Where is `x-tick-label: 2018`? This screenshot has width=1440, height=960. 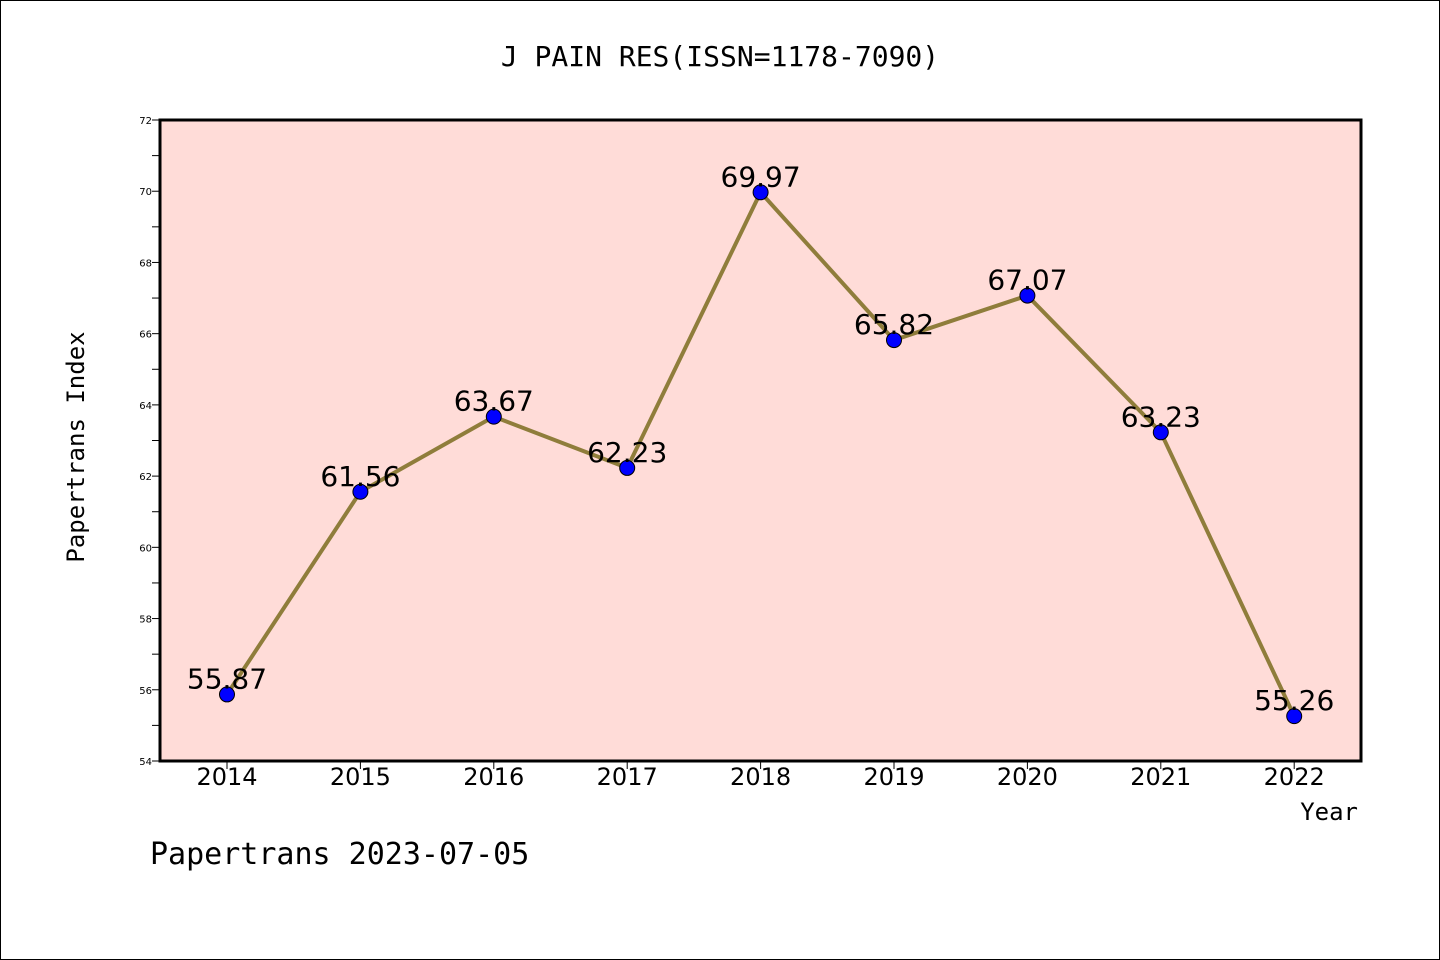
x-tick-label: 2018 is located at coordinates (760, 777).